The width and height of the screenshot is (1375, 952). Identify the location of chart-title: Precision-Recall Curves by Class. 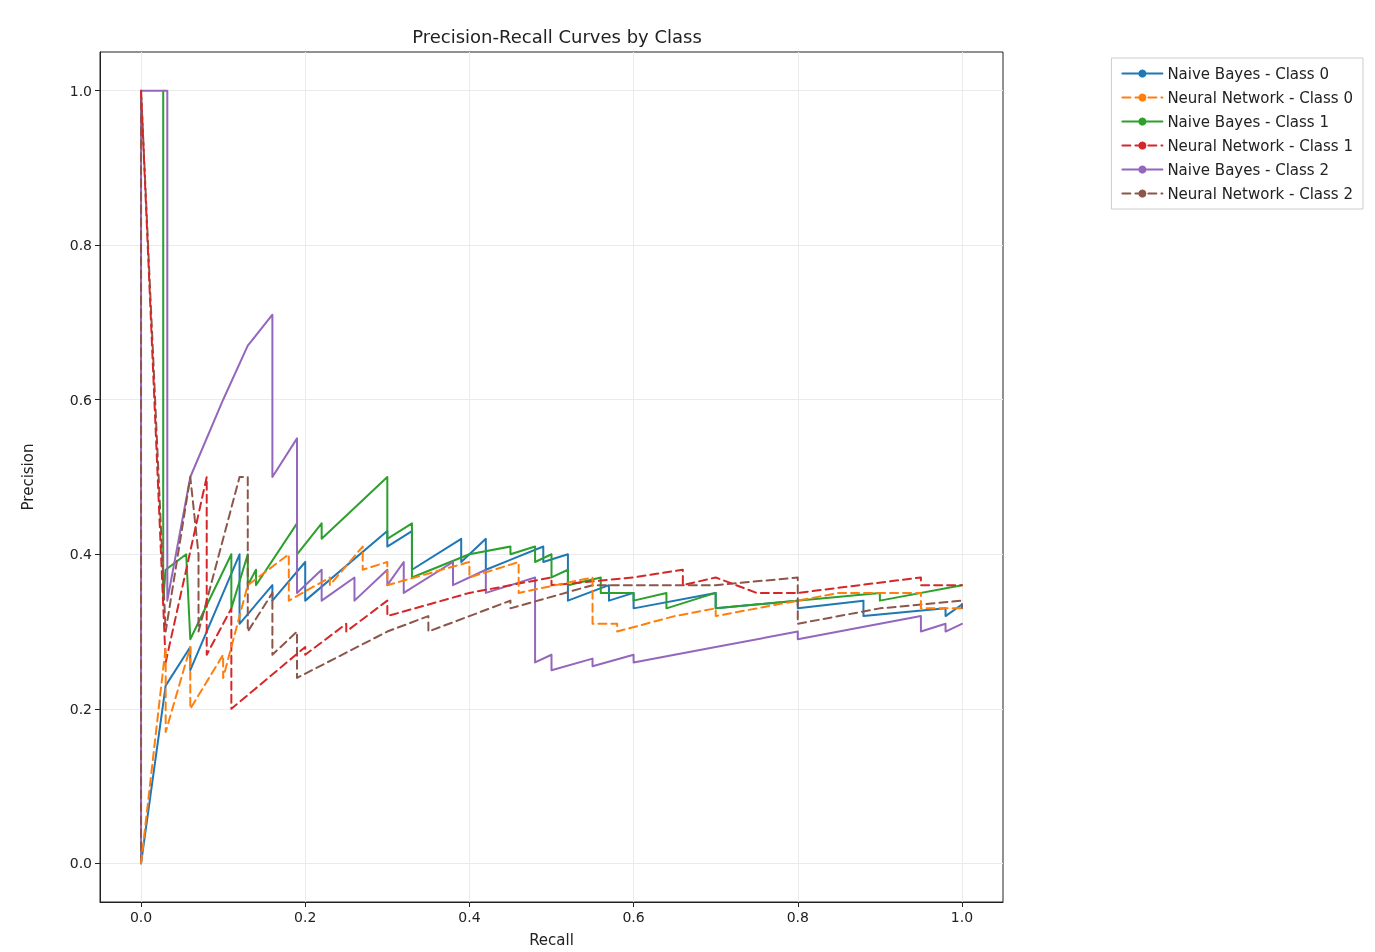
(557, 36).